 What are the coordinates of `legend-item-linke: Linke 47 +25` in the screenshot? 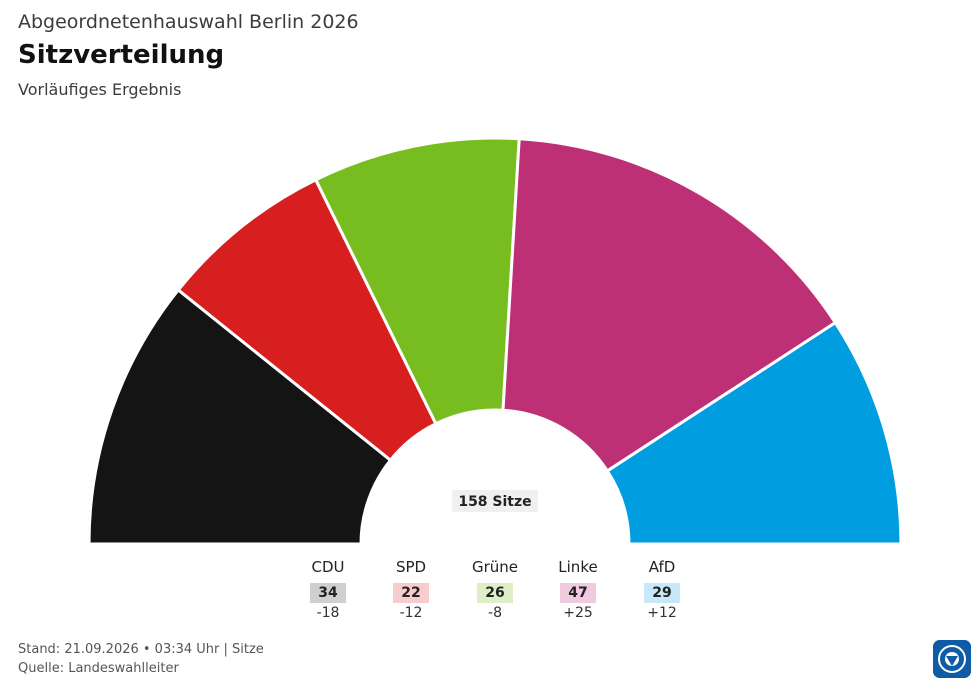 It's located at (578, 589).